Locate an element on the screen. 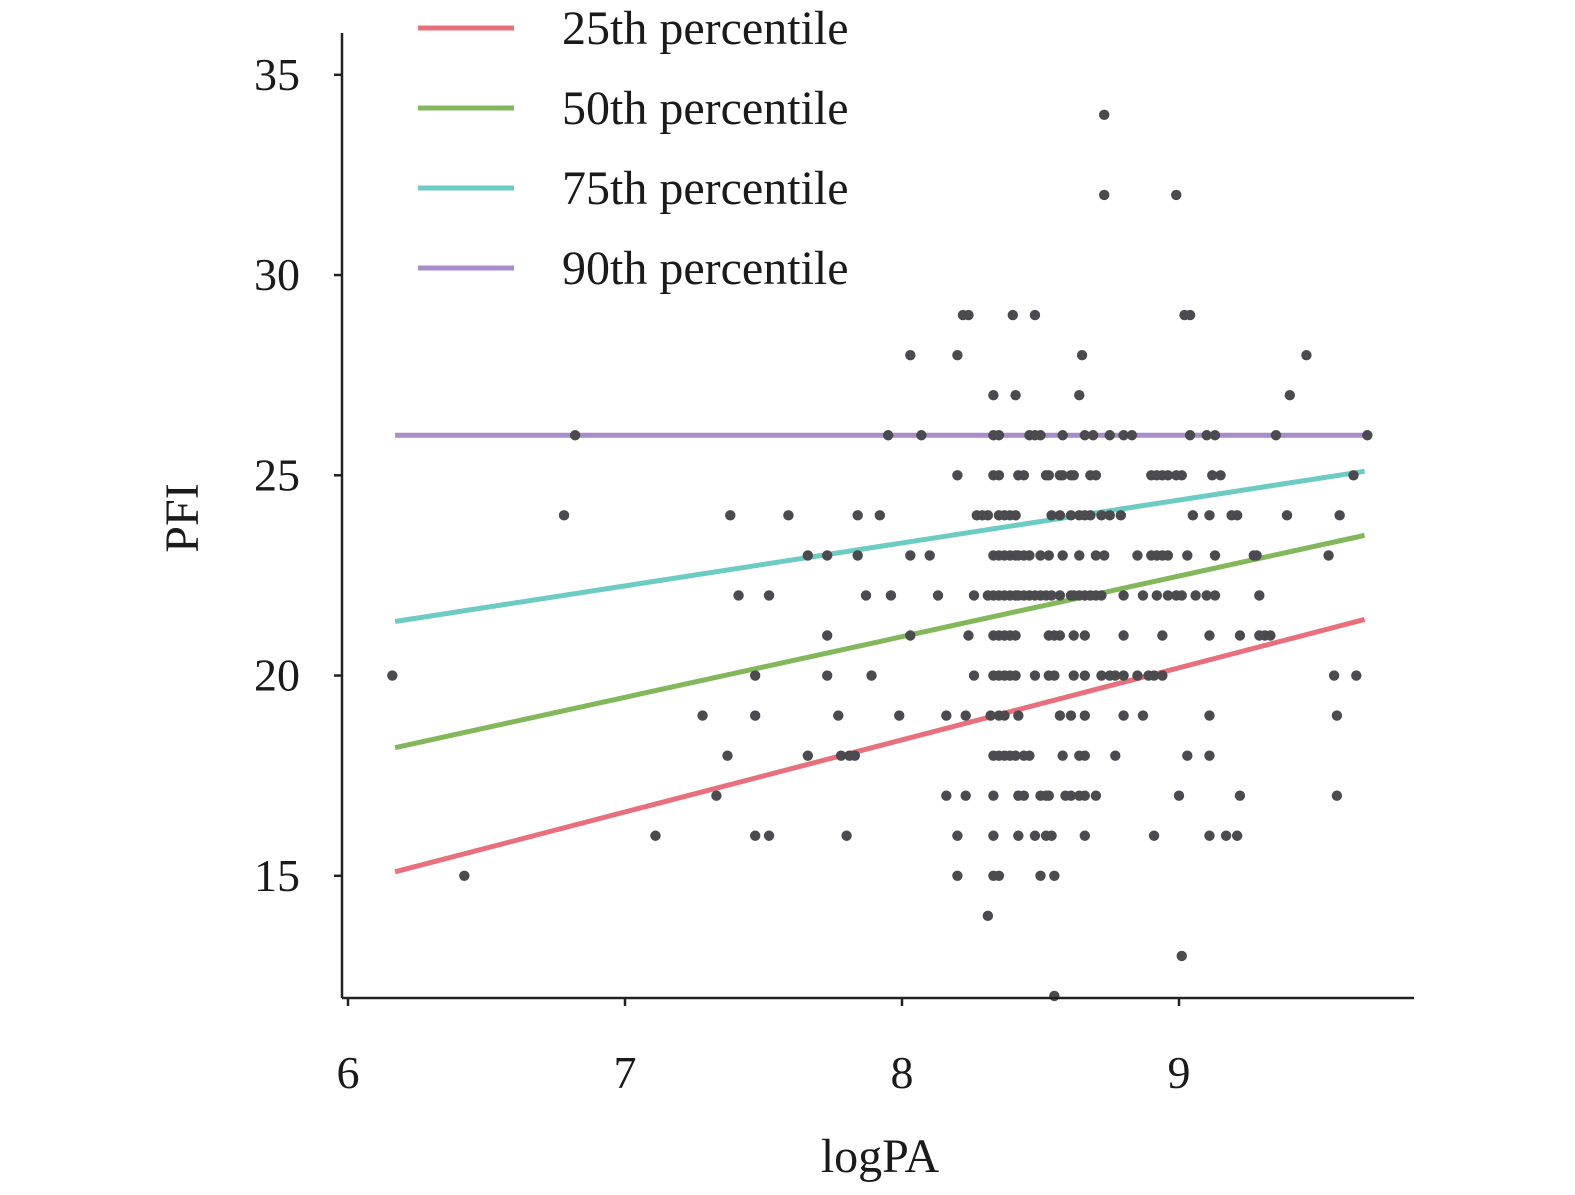 The image size is (1575, 1195). y-tick-label: 35 is located at coordinates (277, 74).